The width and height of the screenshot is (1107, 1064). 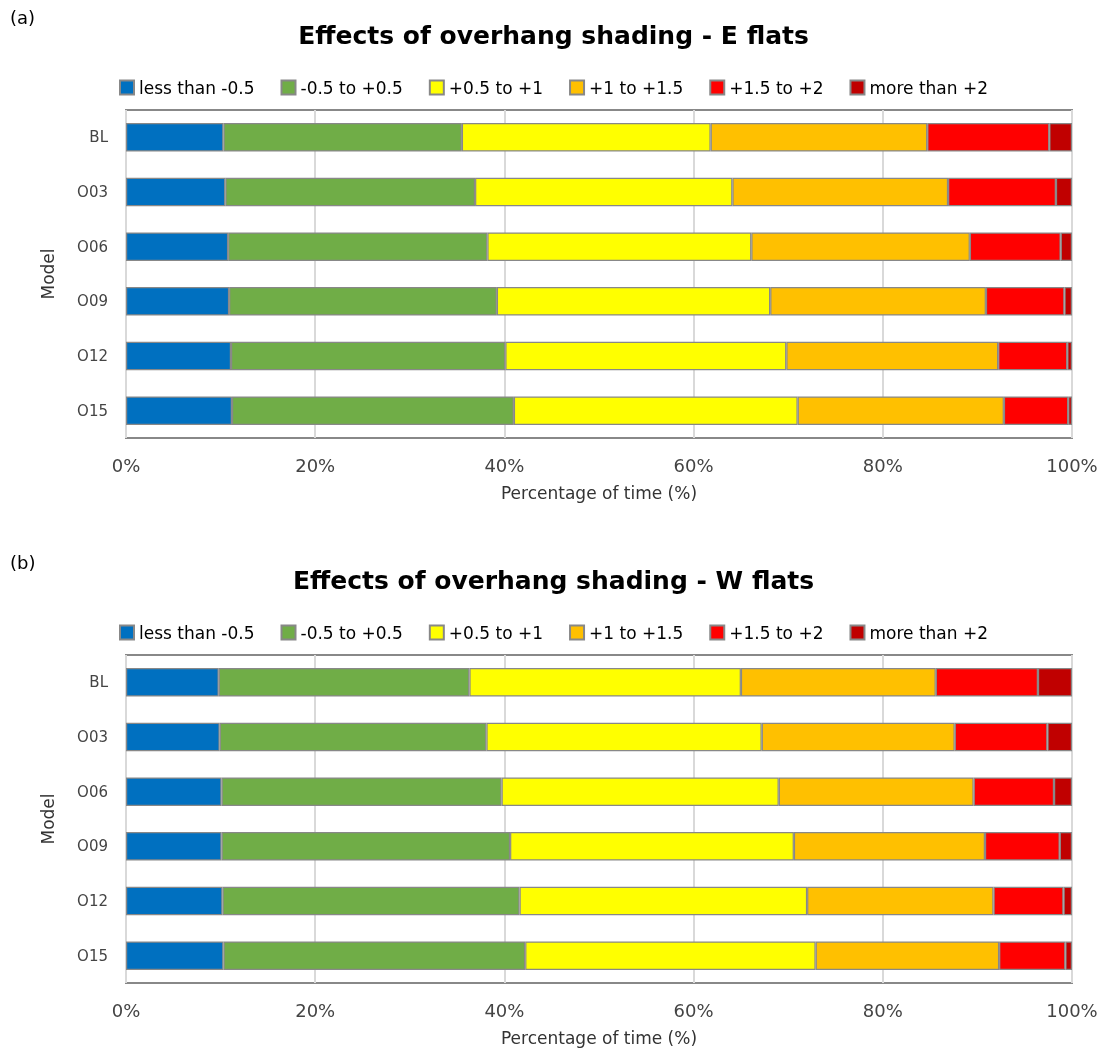 I want to click on chart-title: Effects of overhang shading - W flats, so click(x=553, y=580).